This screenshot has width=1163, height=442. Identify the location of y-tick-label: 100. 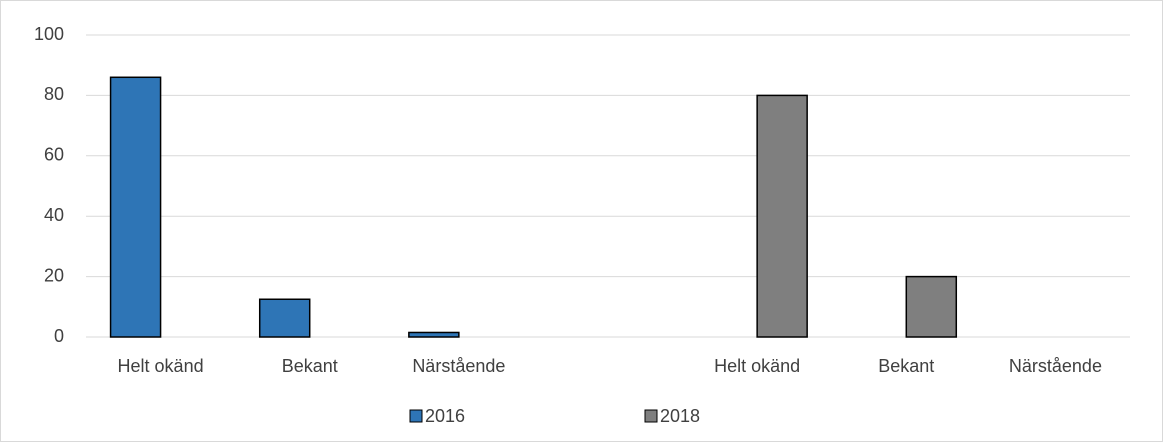
(49, 34).